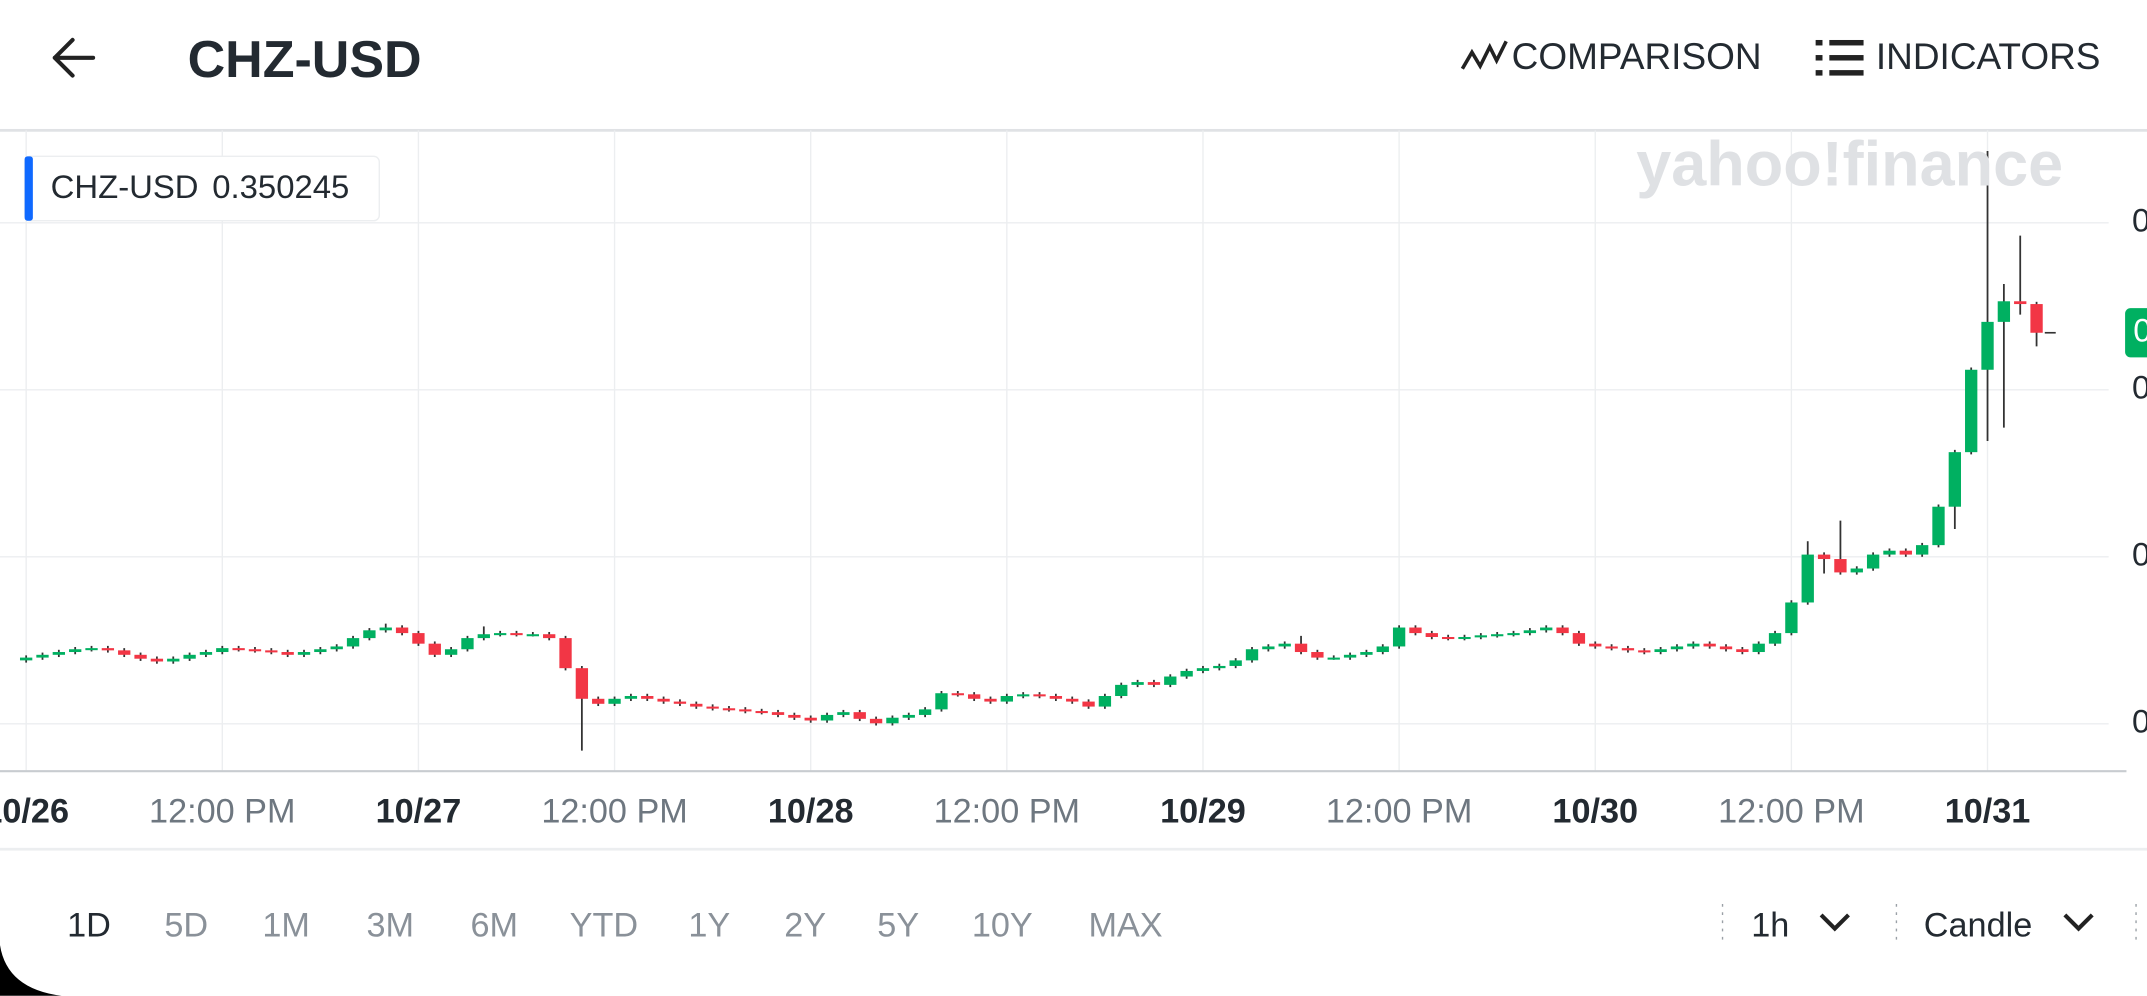 The width and height of the screenshot is (2147, 996). Describe the element at coordinates (2139, 219) in the screenshot. I see `y-tick-label: 0.37` at that location.